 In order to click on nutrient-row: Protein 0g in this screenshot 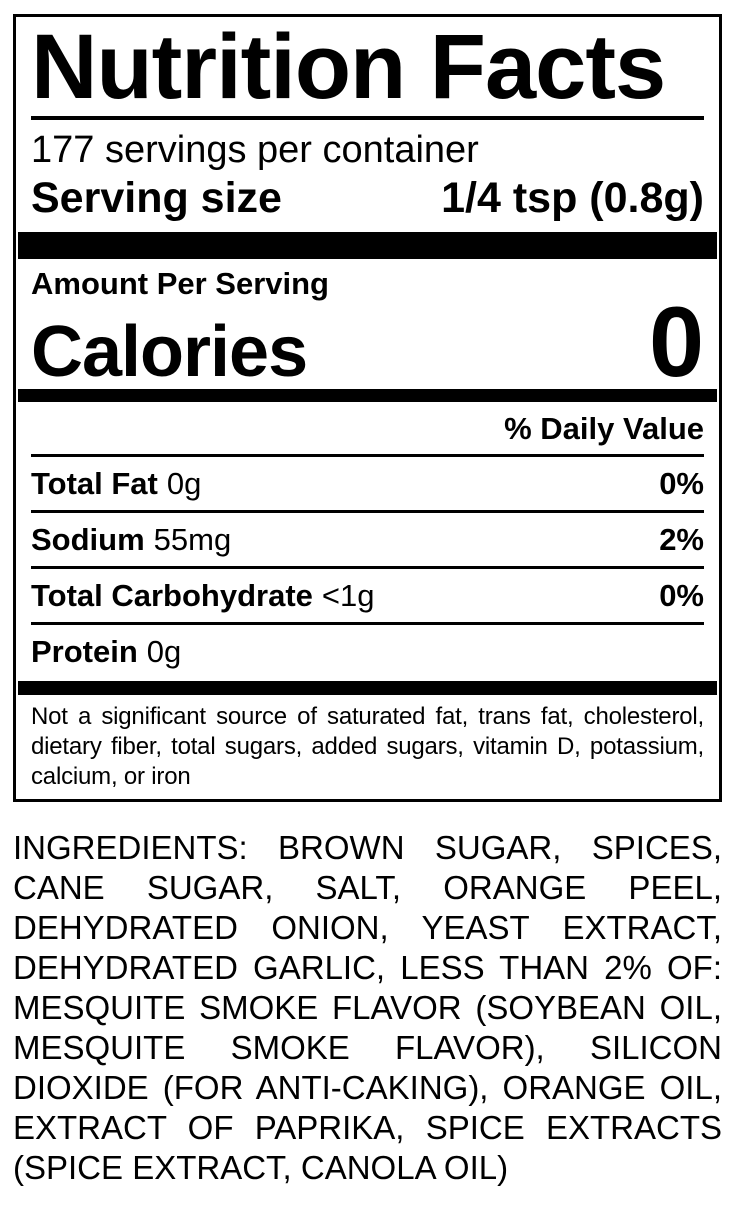, I will do `click(367, 651)`.